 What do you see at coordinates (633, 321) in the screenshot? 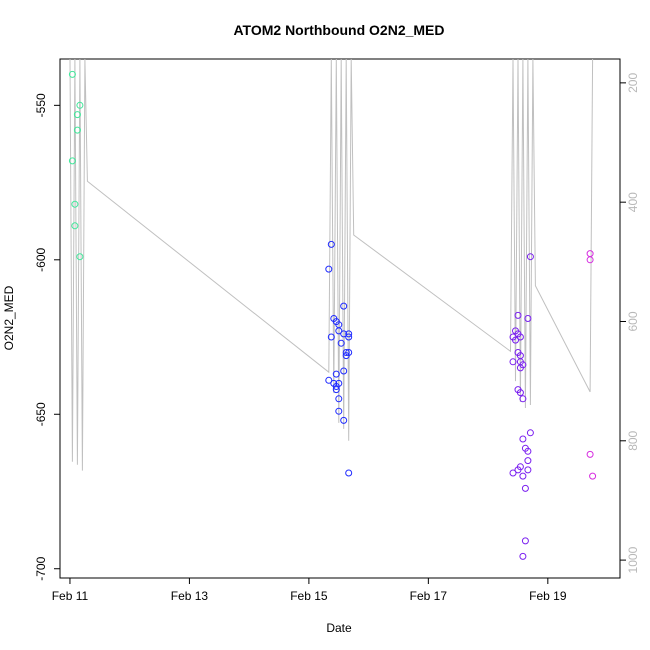
I see `y2-tick-label: 600` at bounding box center [633, 321].